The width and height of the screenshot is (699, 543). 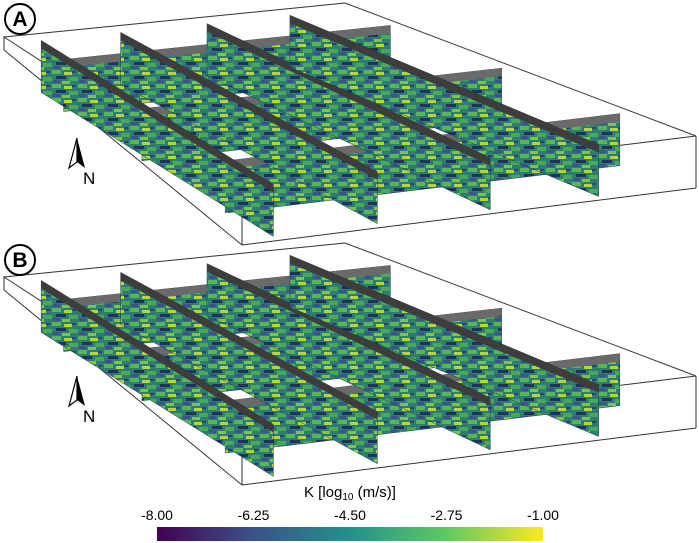 I want to click on panel-label-a: A, so click(x=20, y=19).